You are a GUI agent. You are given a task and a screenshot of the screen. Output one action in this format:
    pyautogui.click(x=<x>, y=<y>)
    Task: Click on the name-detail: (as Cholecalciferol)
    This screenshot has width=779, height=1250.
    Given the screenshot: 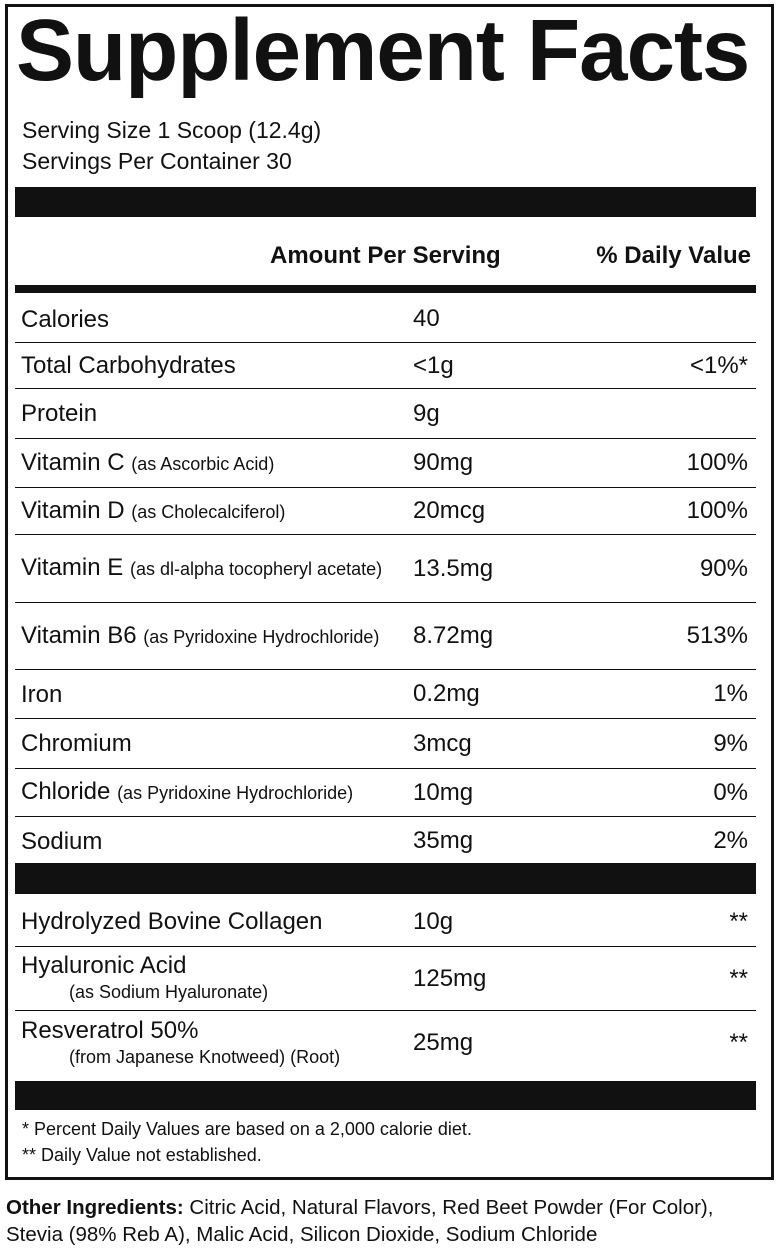 What is the action you would take?
    pyautogui.click(x=208, y=511)
    